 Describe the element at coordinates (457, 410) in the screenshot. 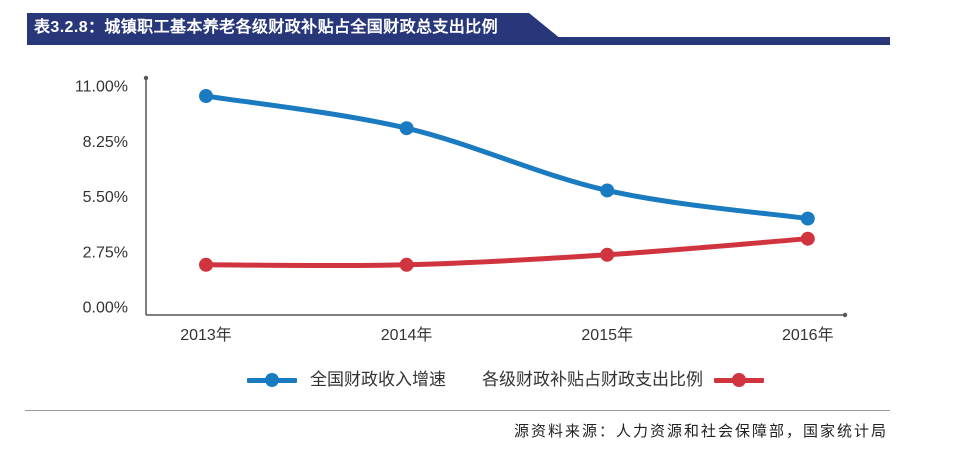

I see `footer-divider` at that location.